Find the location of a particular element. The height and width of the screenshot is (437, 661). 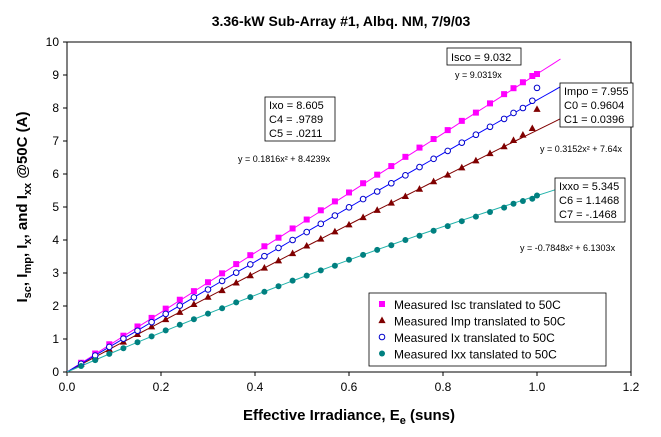

x-tick-label: 1.2 is located at coordinates (631, 387).